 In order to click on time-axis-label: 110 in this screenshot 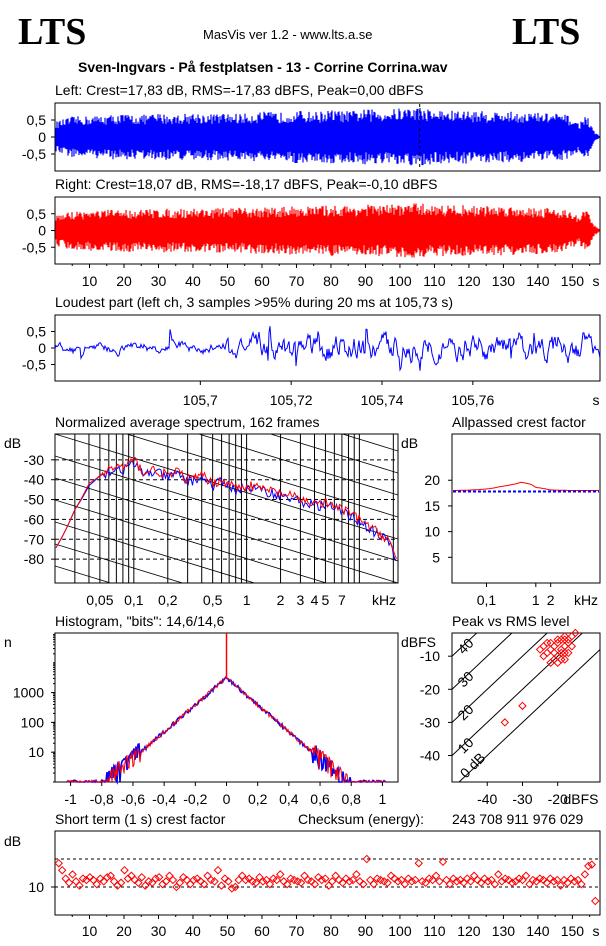, I will do `click(434, 281)`.